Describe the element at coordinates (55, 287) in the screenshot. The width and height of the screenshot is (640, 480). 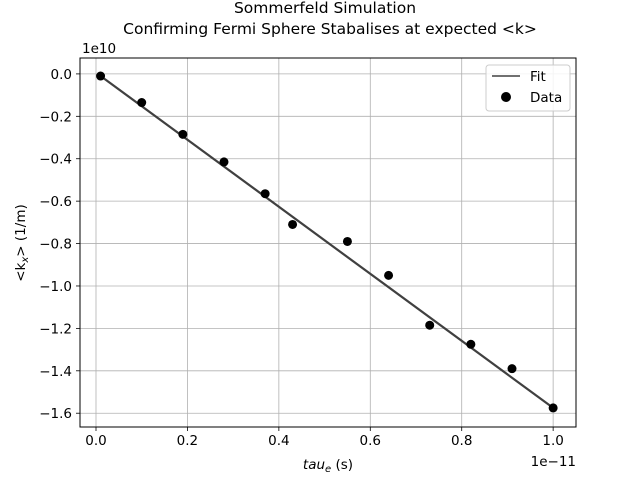
I see `y-tick-label: −1.0` at that location.